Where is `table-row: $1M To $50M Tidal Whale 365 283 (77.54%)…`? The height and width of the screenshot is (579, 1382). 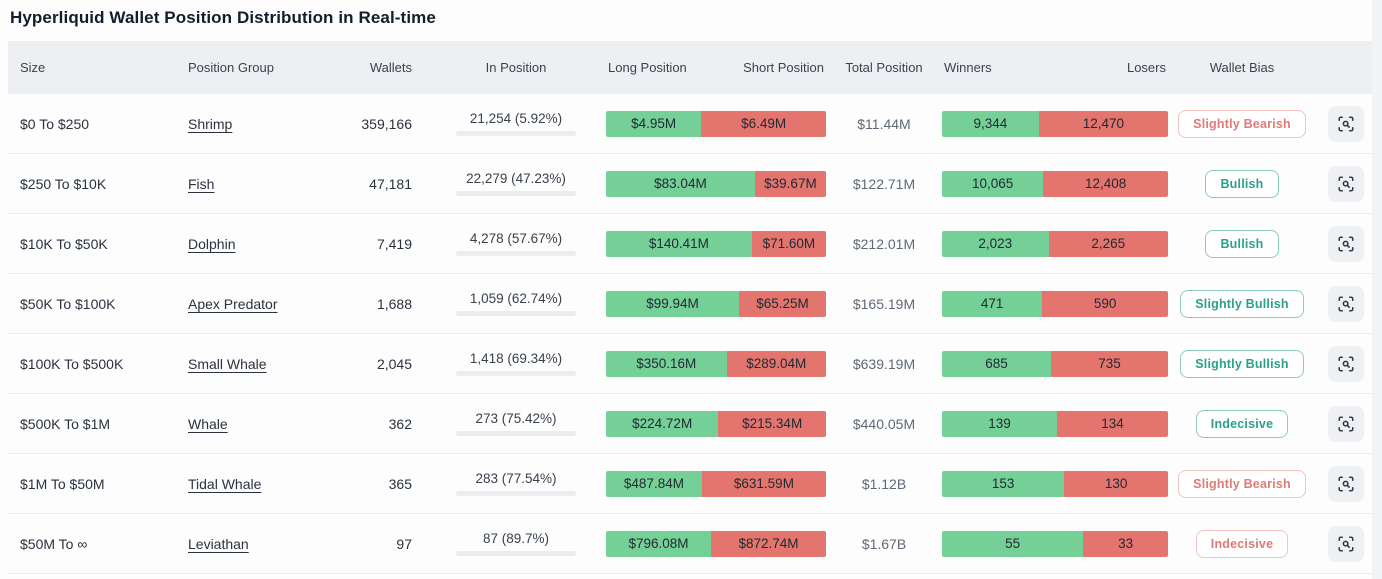 table-row: $1M To $50M Tidal Whale 365 283 (77.54%)… is located at coordinates (690, 484).